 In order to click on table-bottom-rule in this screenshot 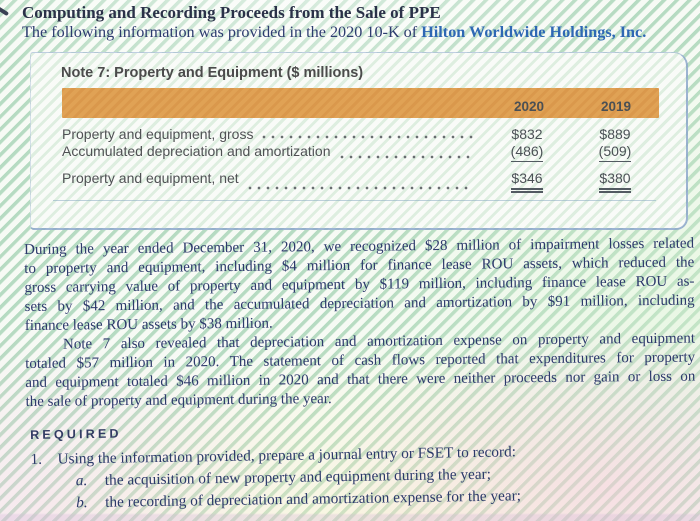, I will do `click(354, 200)`.